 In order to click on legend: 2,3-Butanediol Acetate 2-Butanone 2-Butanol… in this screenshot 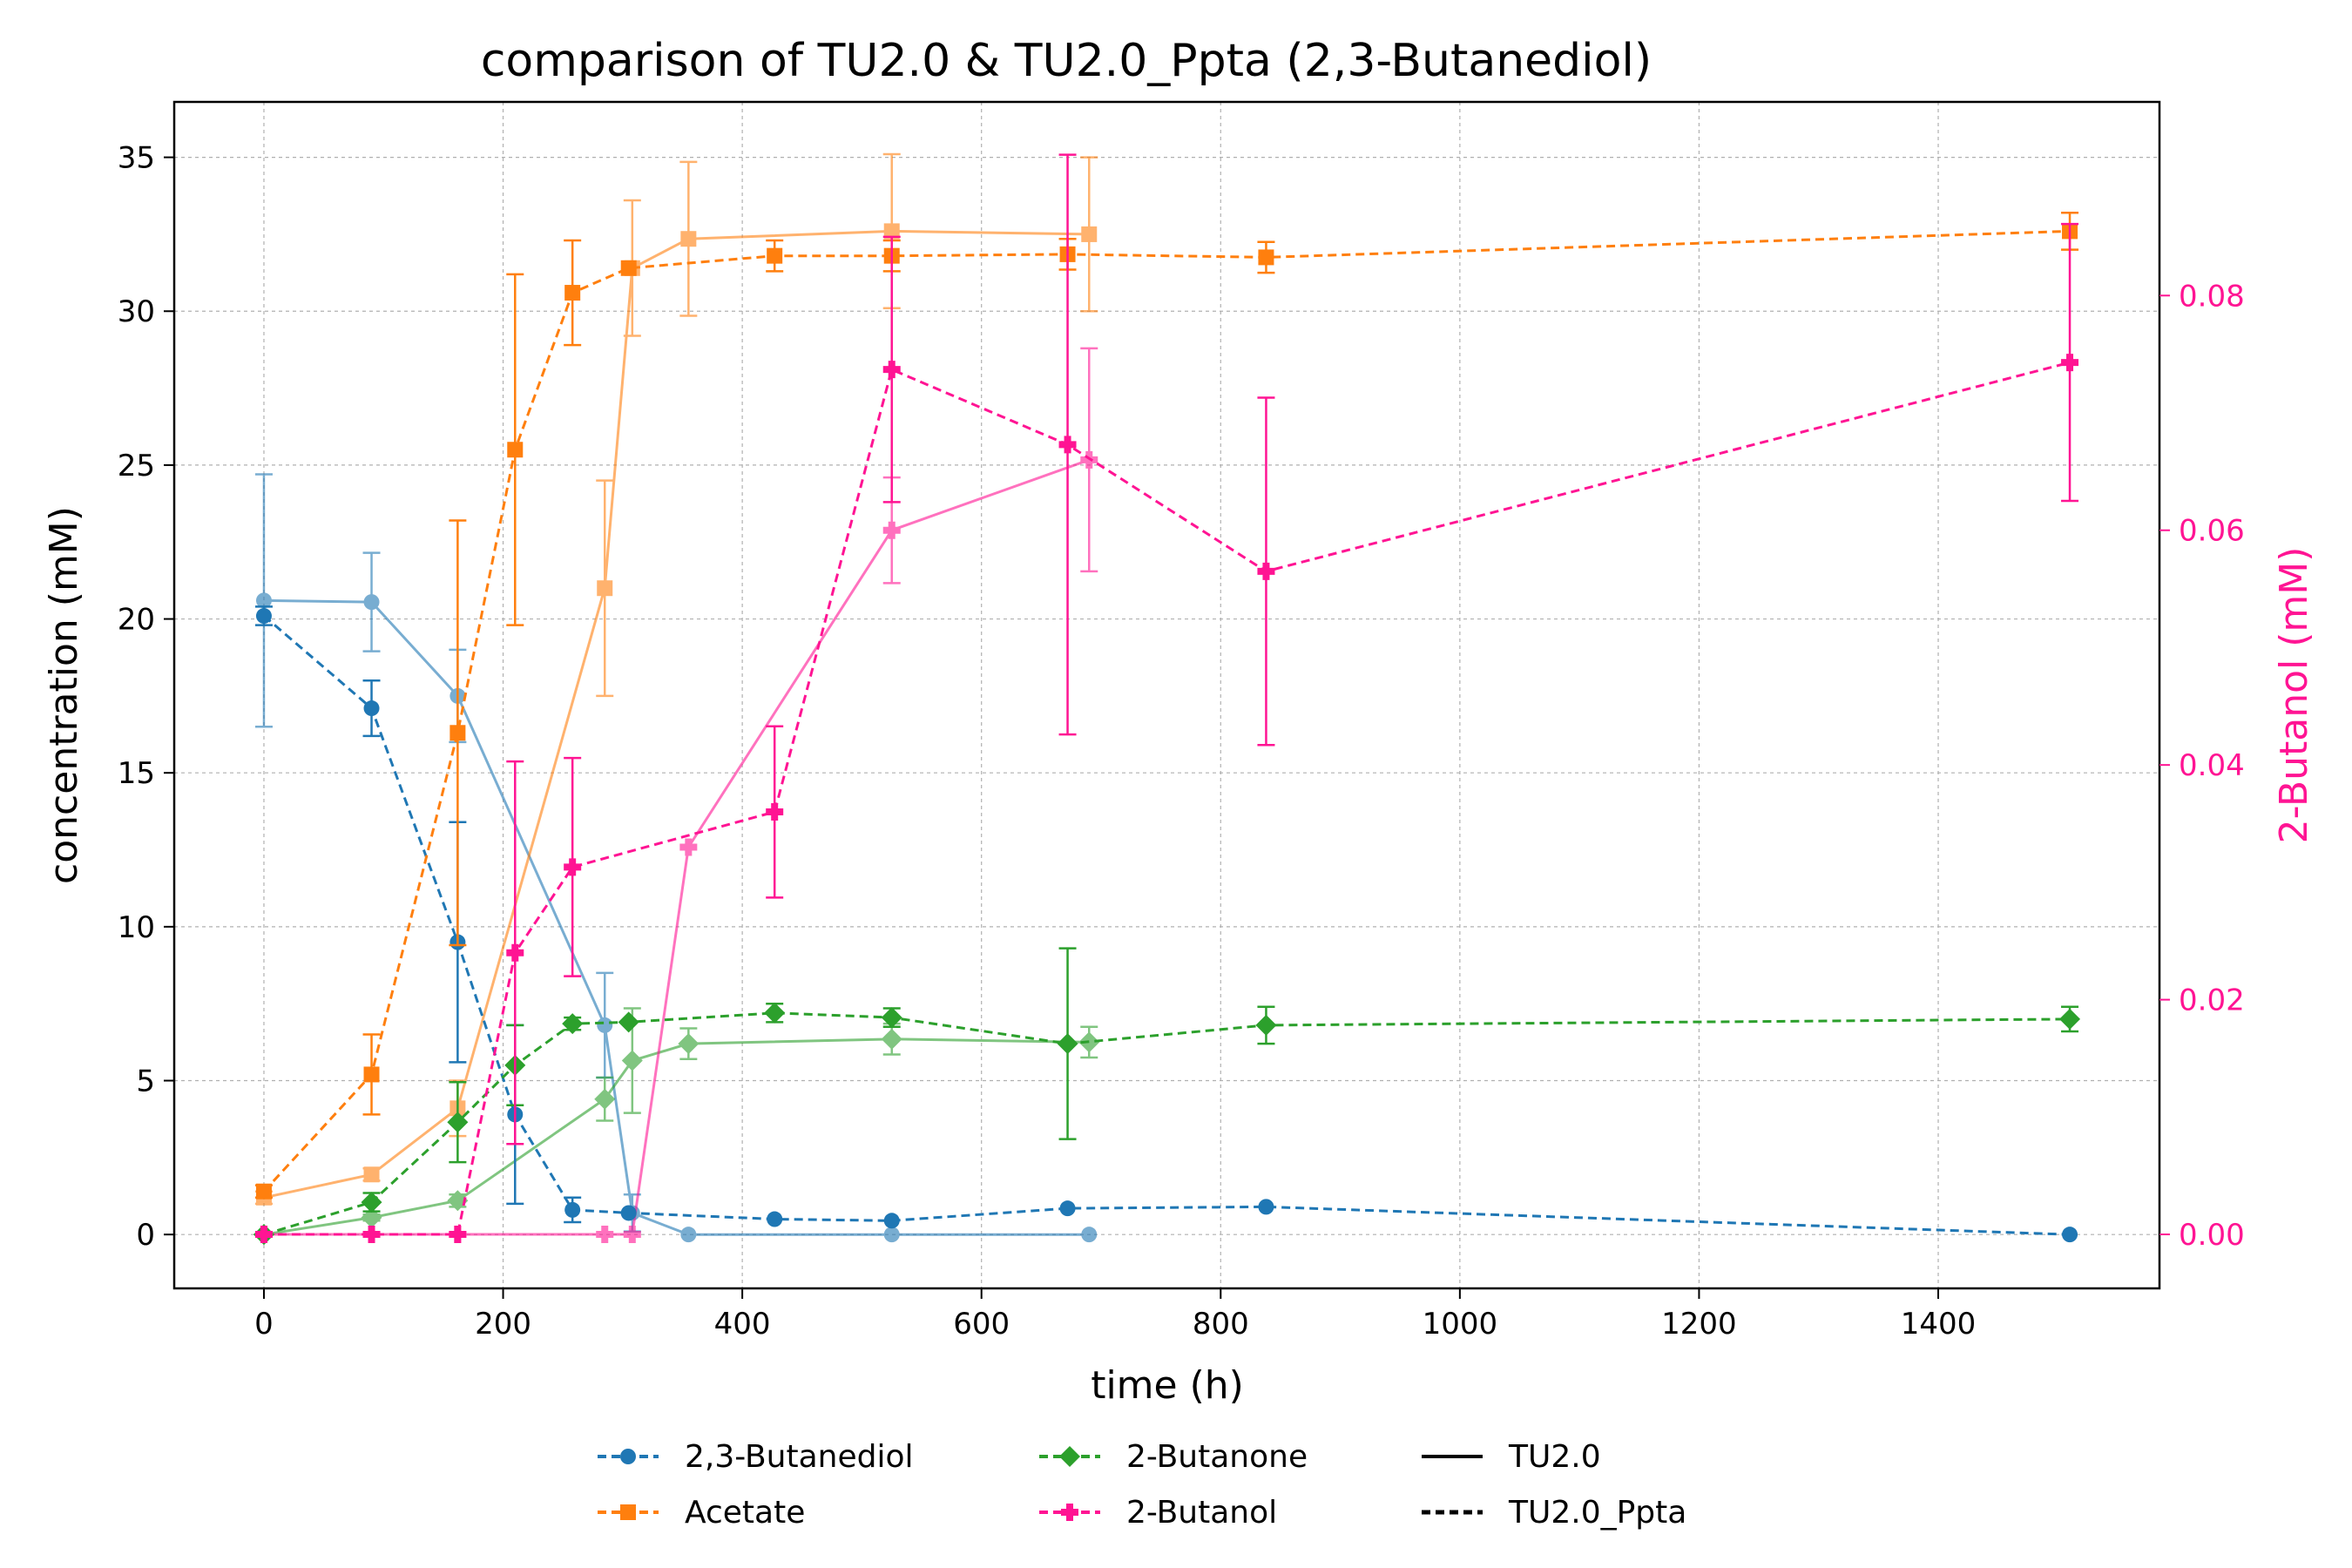, I will do `click(1142, 1485)`.